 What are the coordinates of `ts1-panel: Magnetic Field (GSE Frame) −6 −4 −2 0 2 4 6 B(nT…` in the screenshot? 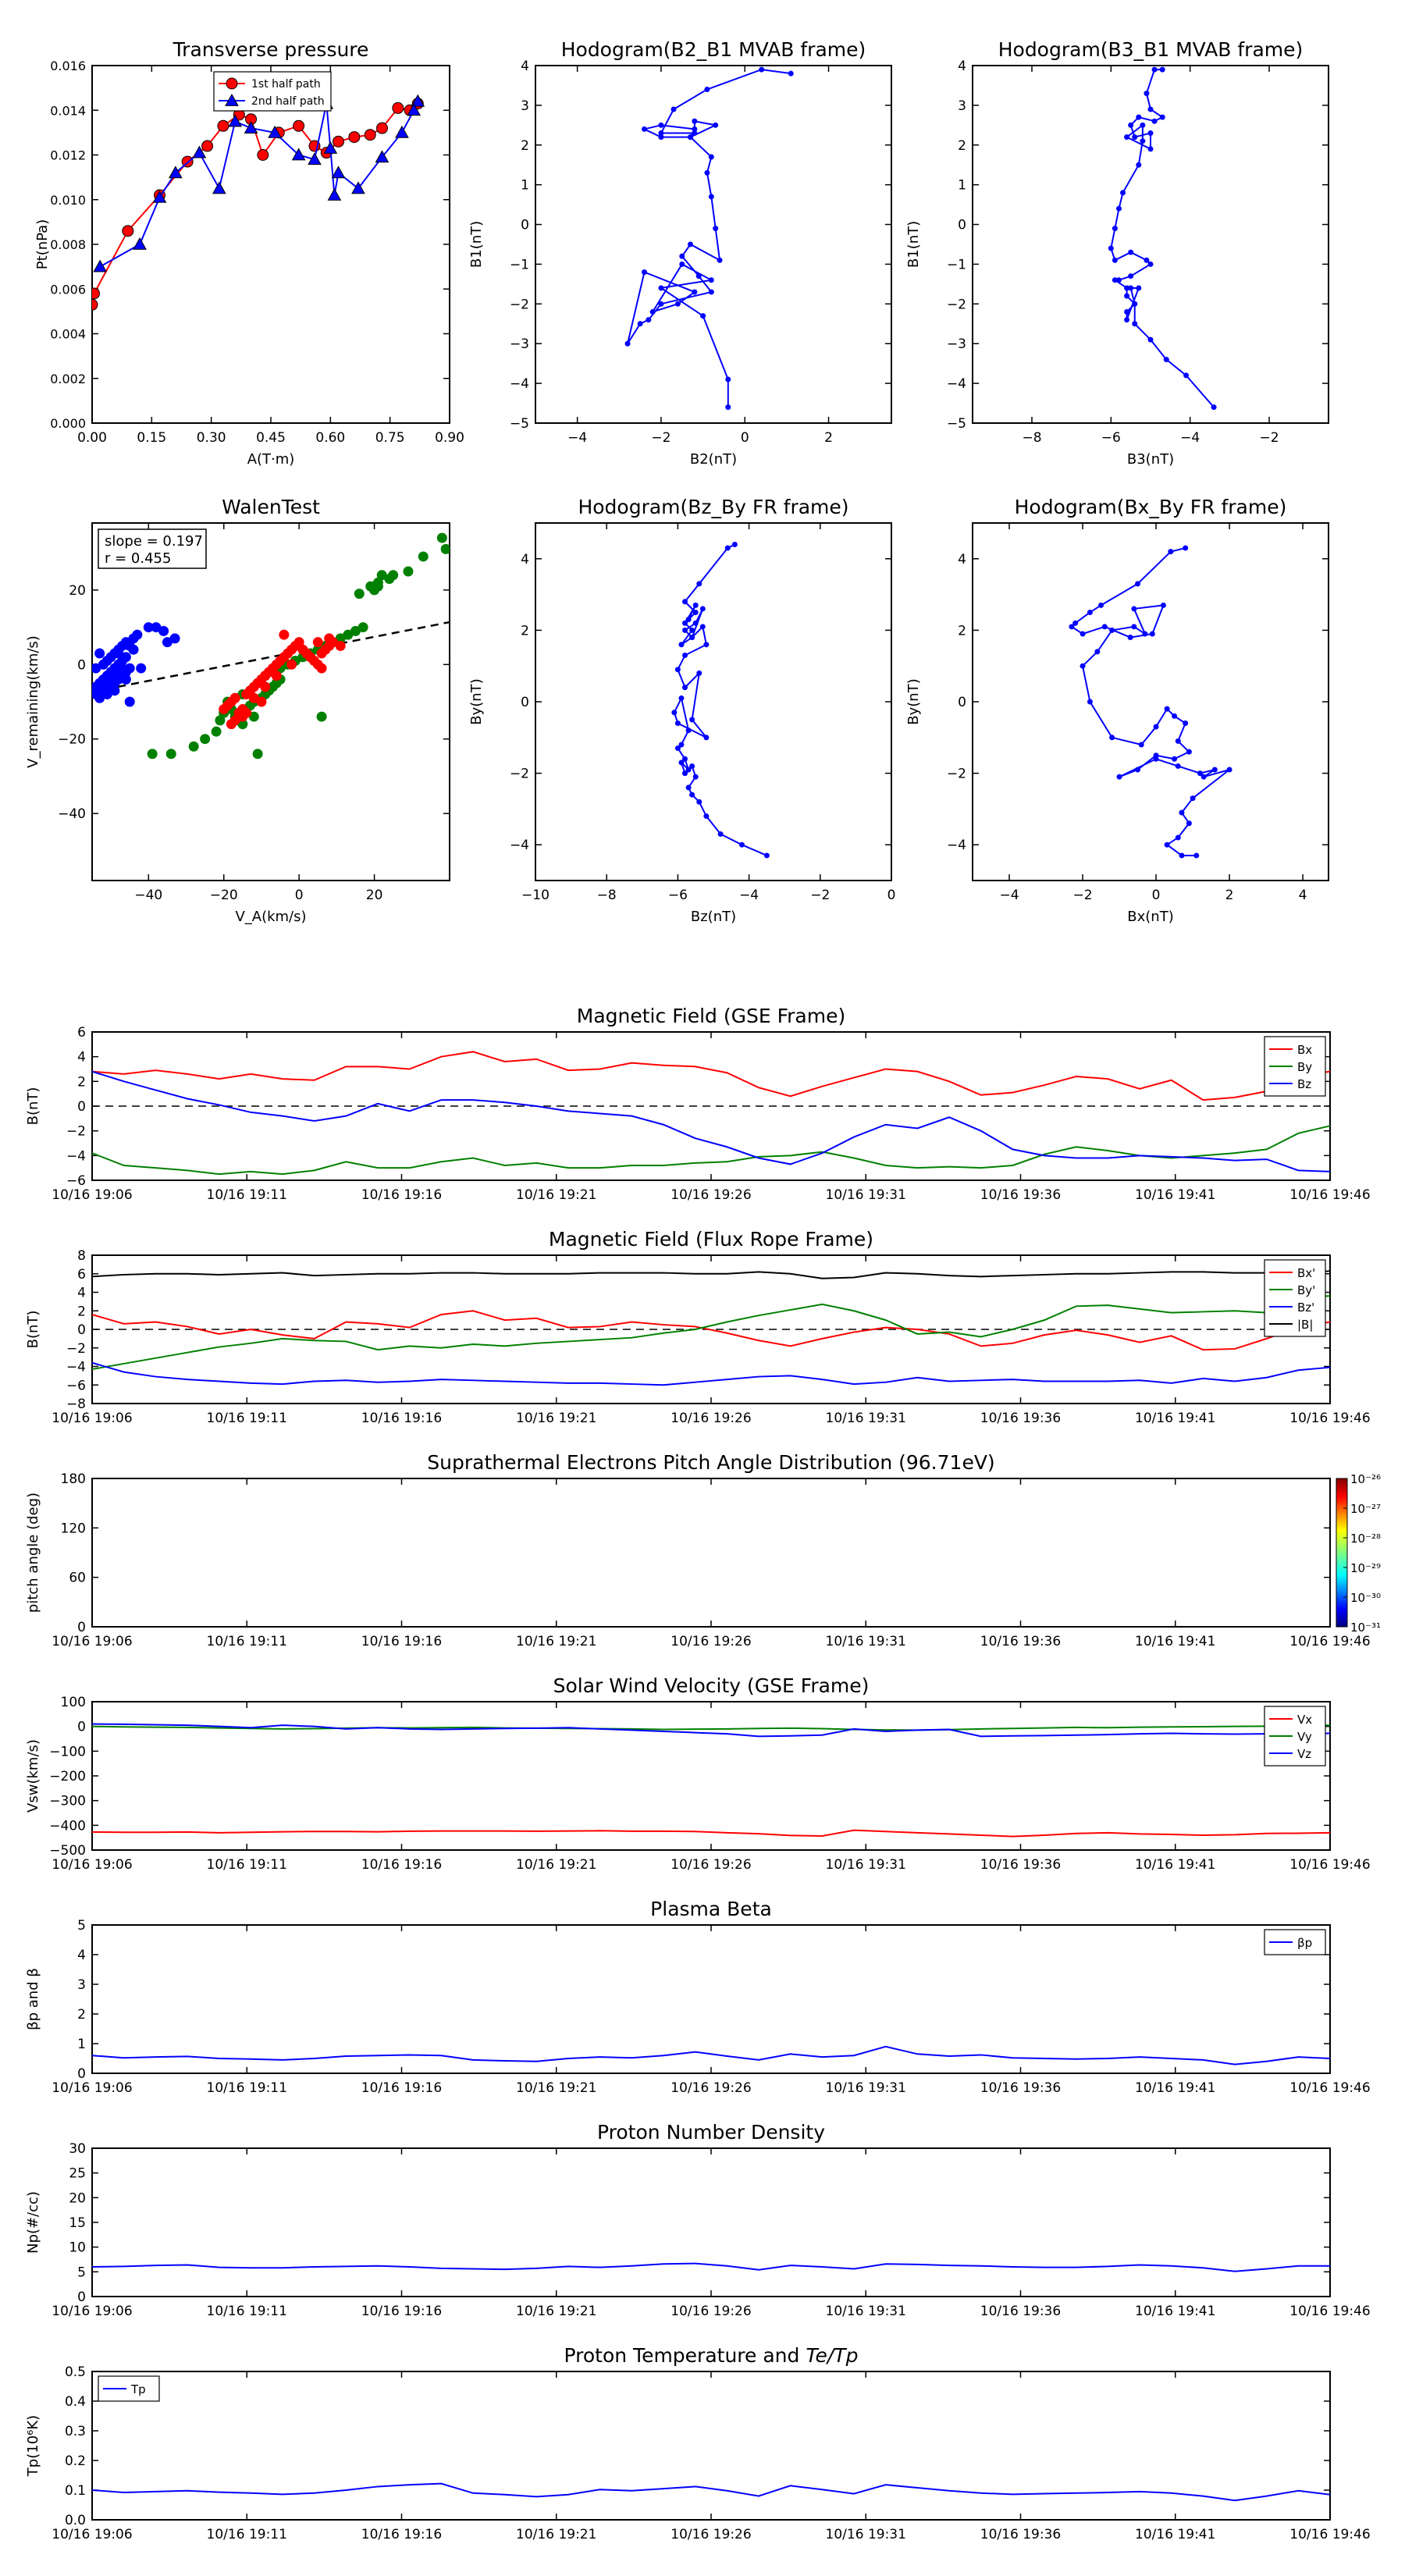 It's located at (698, 1104).